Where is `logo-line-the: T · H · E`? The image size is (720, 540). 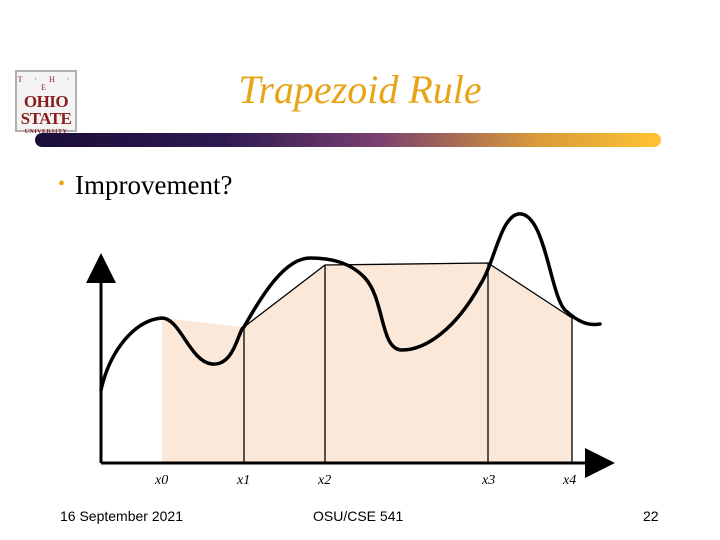
logo-line-the: T · H · E is located at coordinates (46, 83).